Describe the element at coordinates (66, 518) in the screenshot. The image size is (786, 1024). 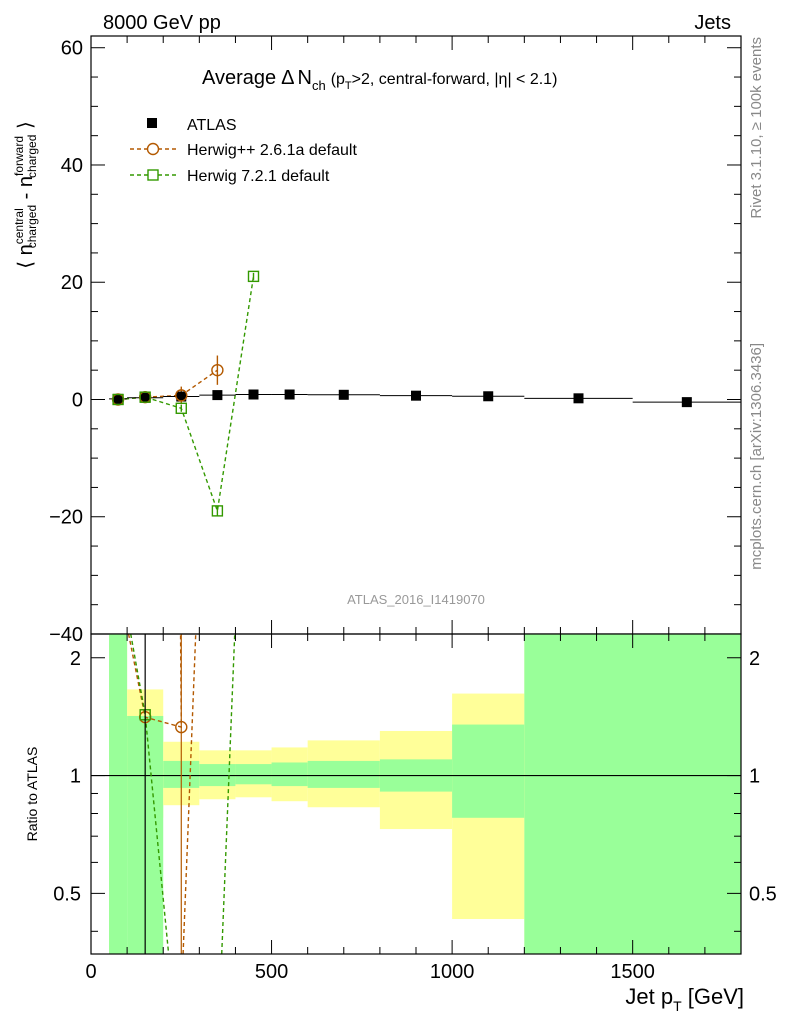
I see `main-ytick-label: −20` at that location.